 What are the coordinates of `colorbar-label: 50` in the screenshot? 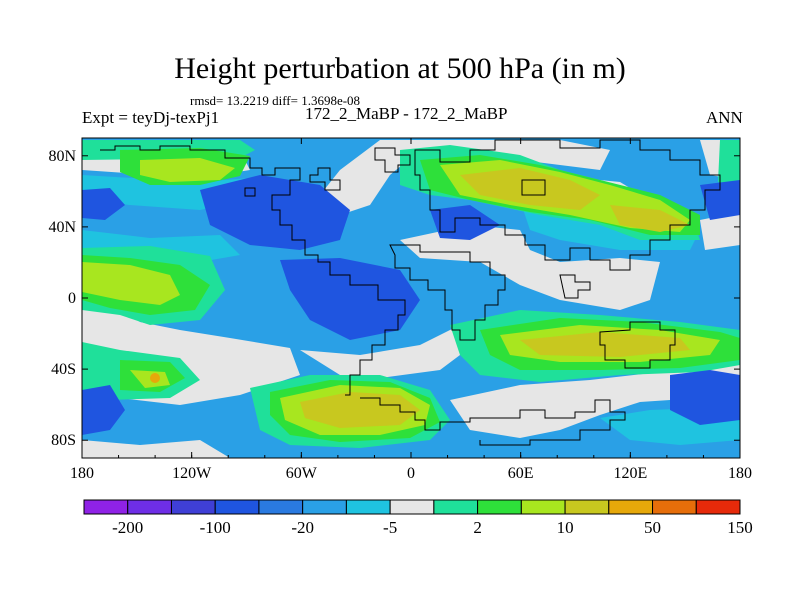 It's located at (652, 527).